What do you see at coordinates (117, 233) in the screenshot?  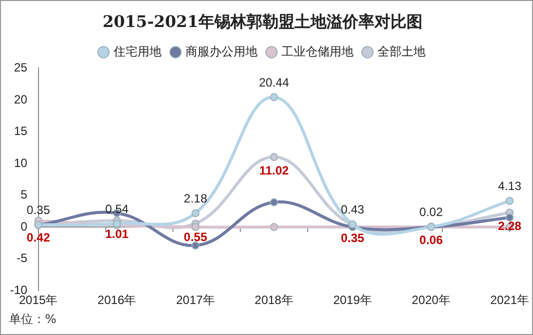 I see `data-label: 1.01` at bounding box center [117, 233].